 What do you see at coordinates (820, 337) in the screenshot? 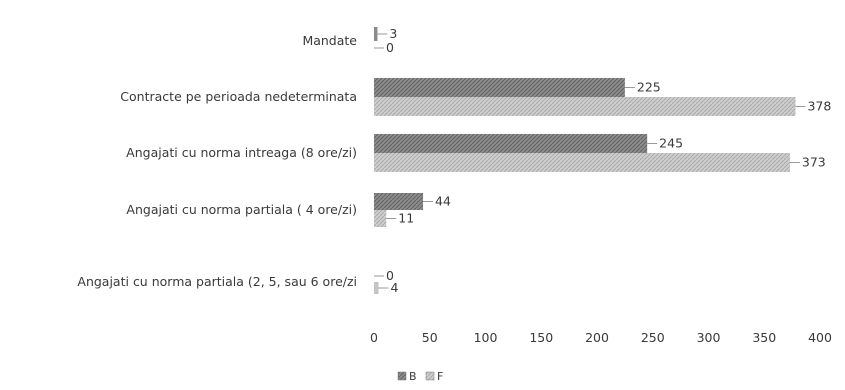
I see `x-tick-label: 400` at bounding box center [820, 337].